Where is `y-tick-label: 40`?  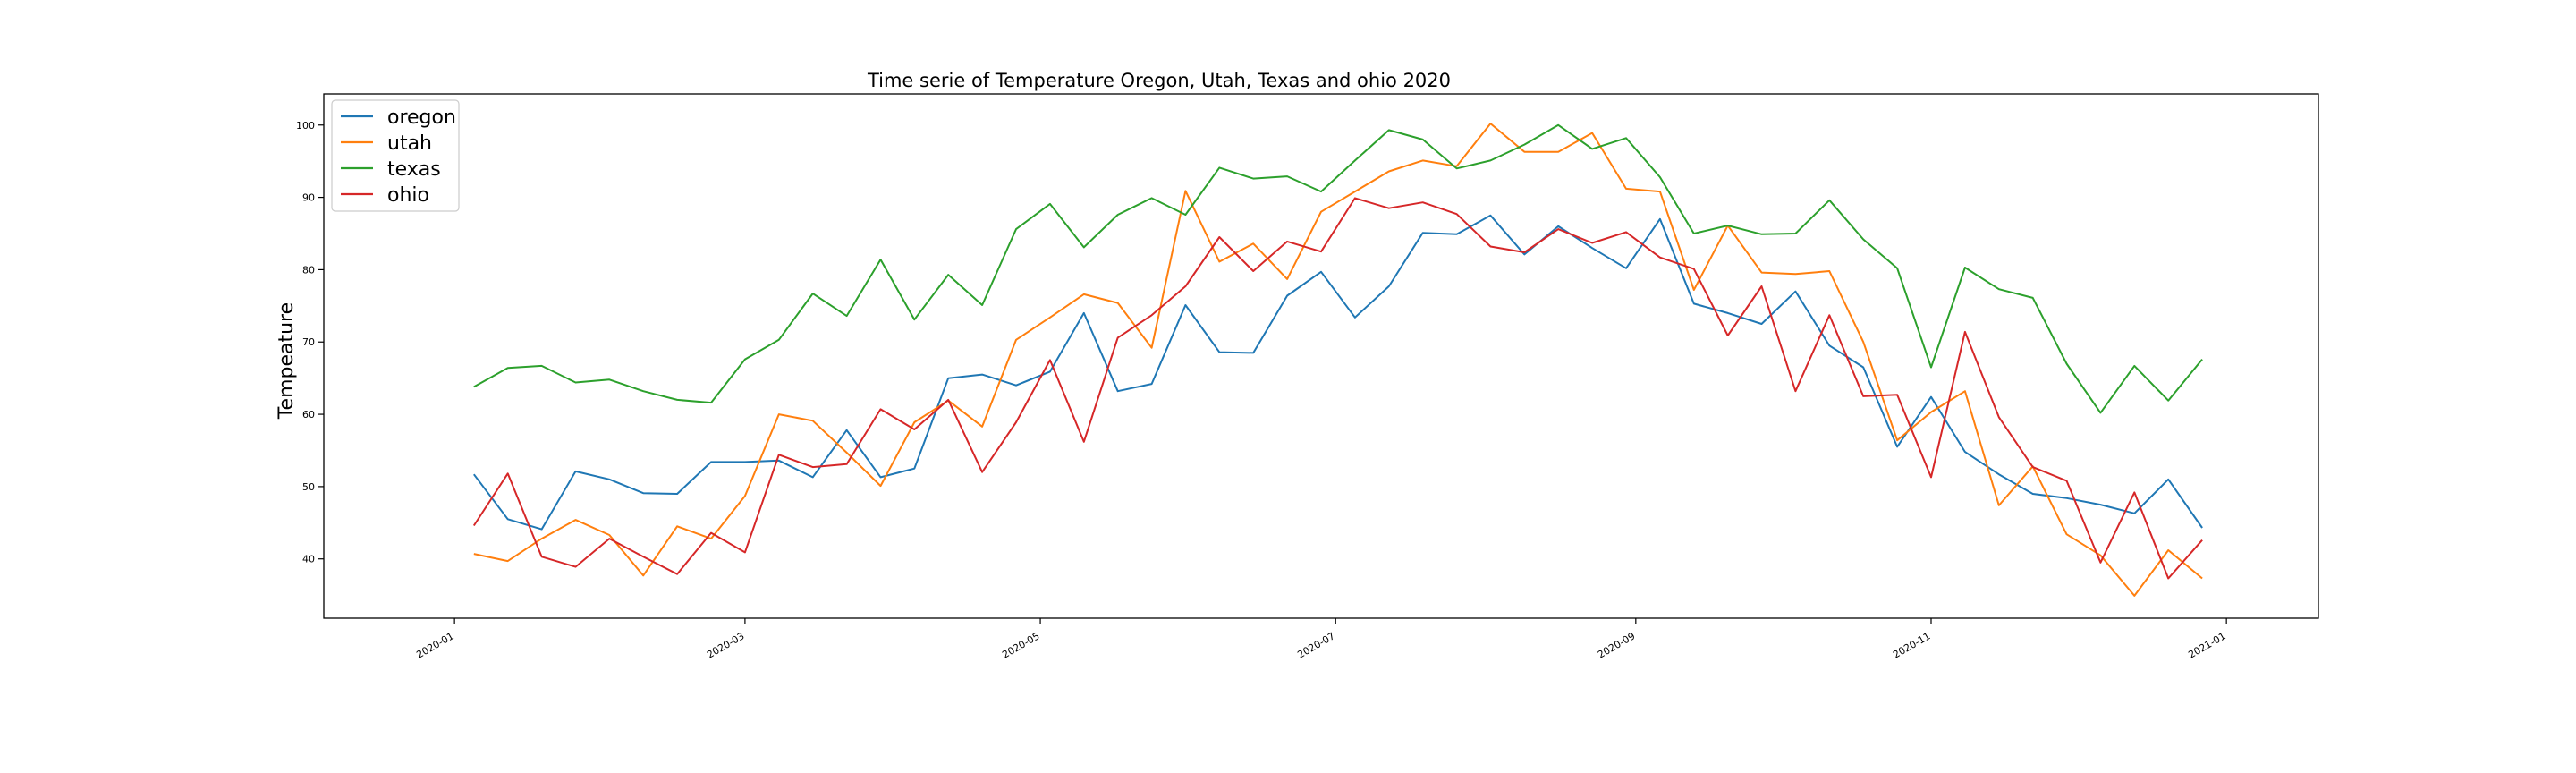
y-tick-label: 40 is located at coordinates (308, 559).